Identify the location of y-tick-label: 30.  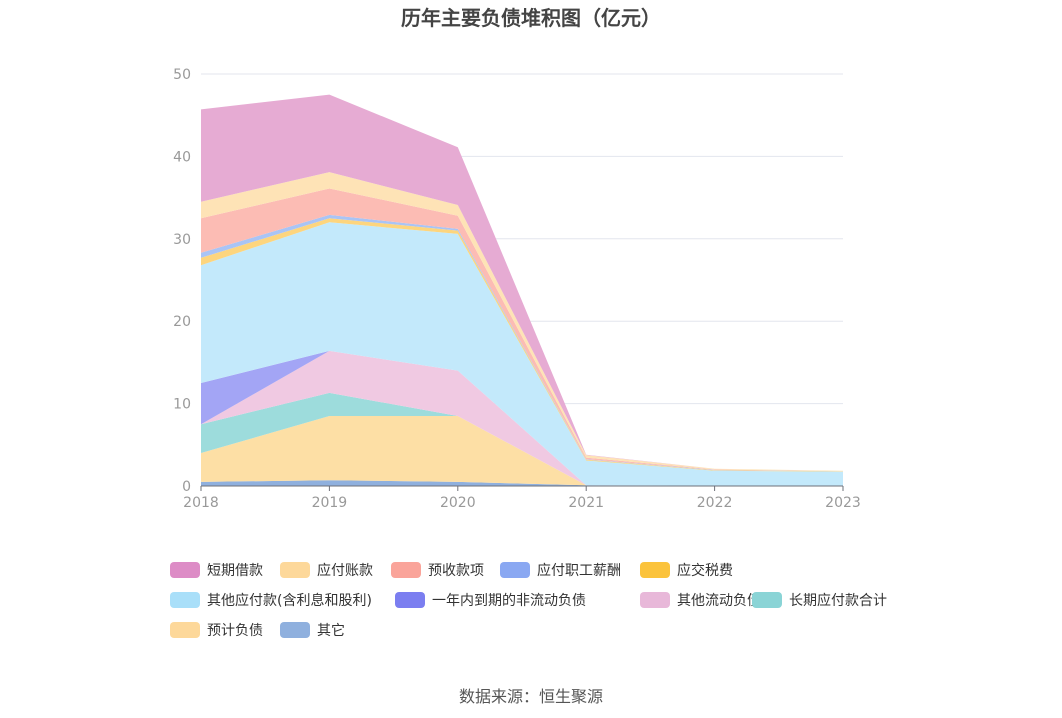
(182, 240).